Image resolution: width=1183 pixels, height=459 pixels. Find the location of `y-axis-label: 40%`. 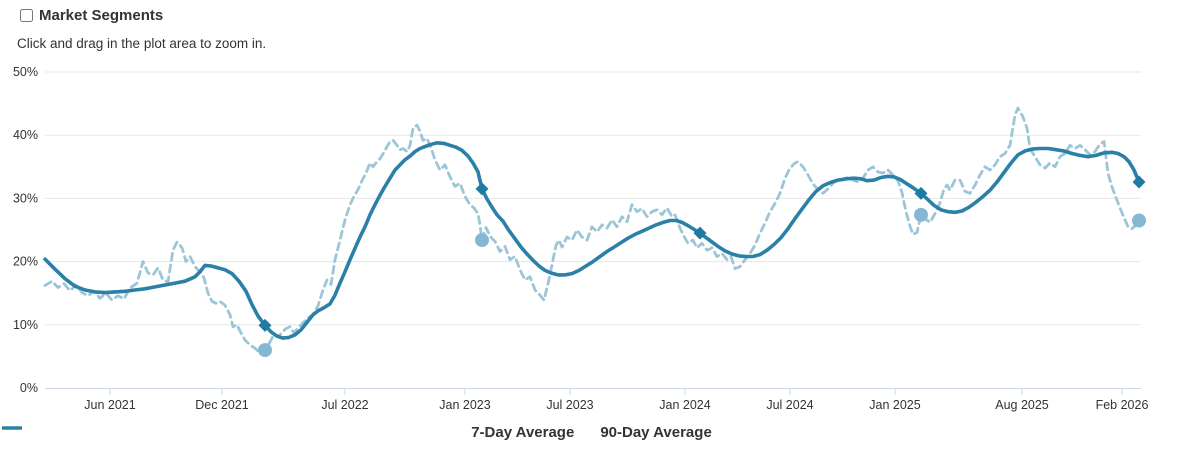

y-axis-label: 40% is located at coordinates (25, 135).